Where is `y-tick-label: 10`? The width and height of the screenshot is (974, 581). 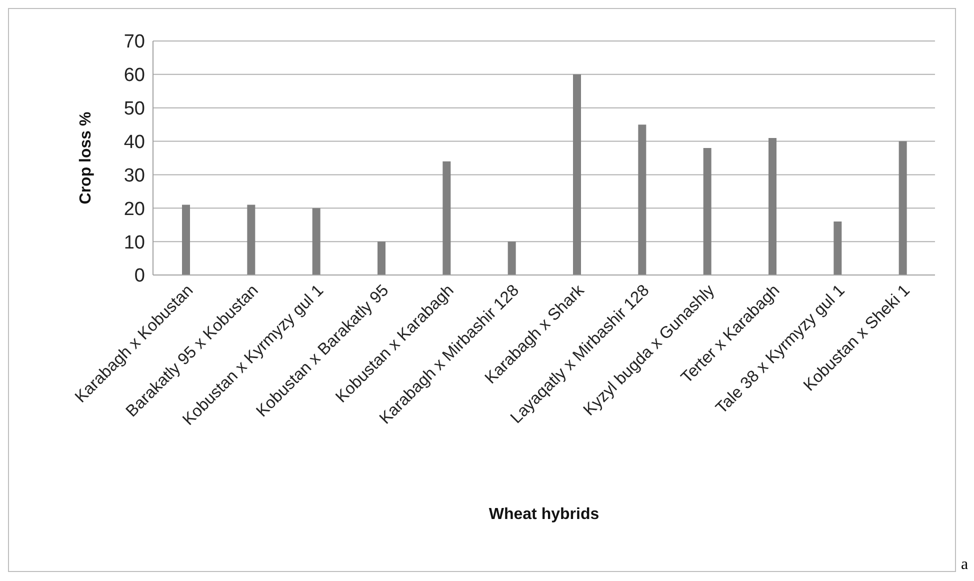
y-tick-label: 10 is located at coordinates (134, 243).